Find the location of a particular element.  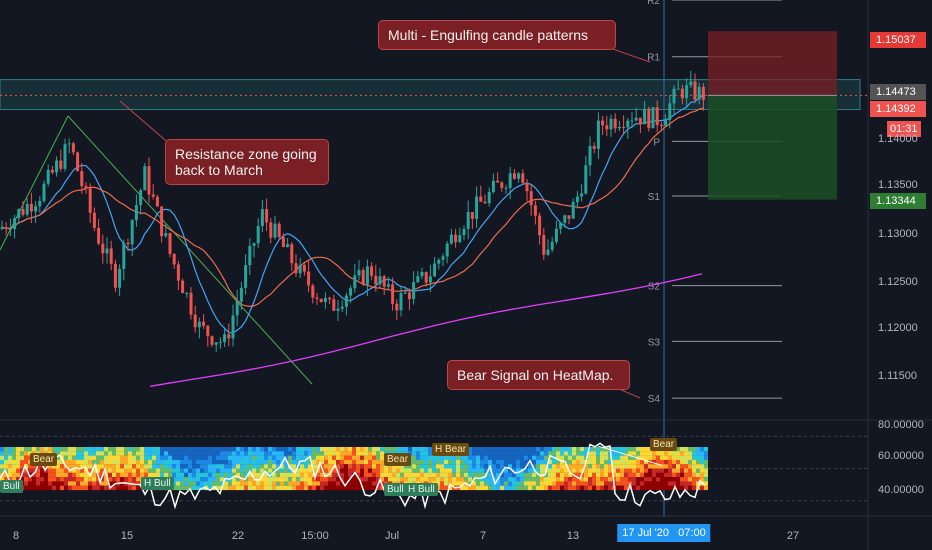

price-tag-target: 1.13344 is located at coordinates (898, 201).